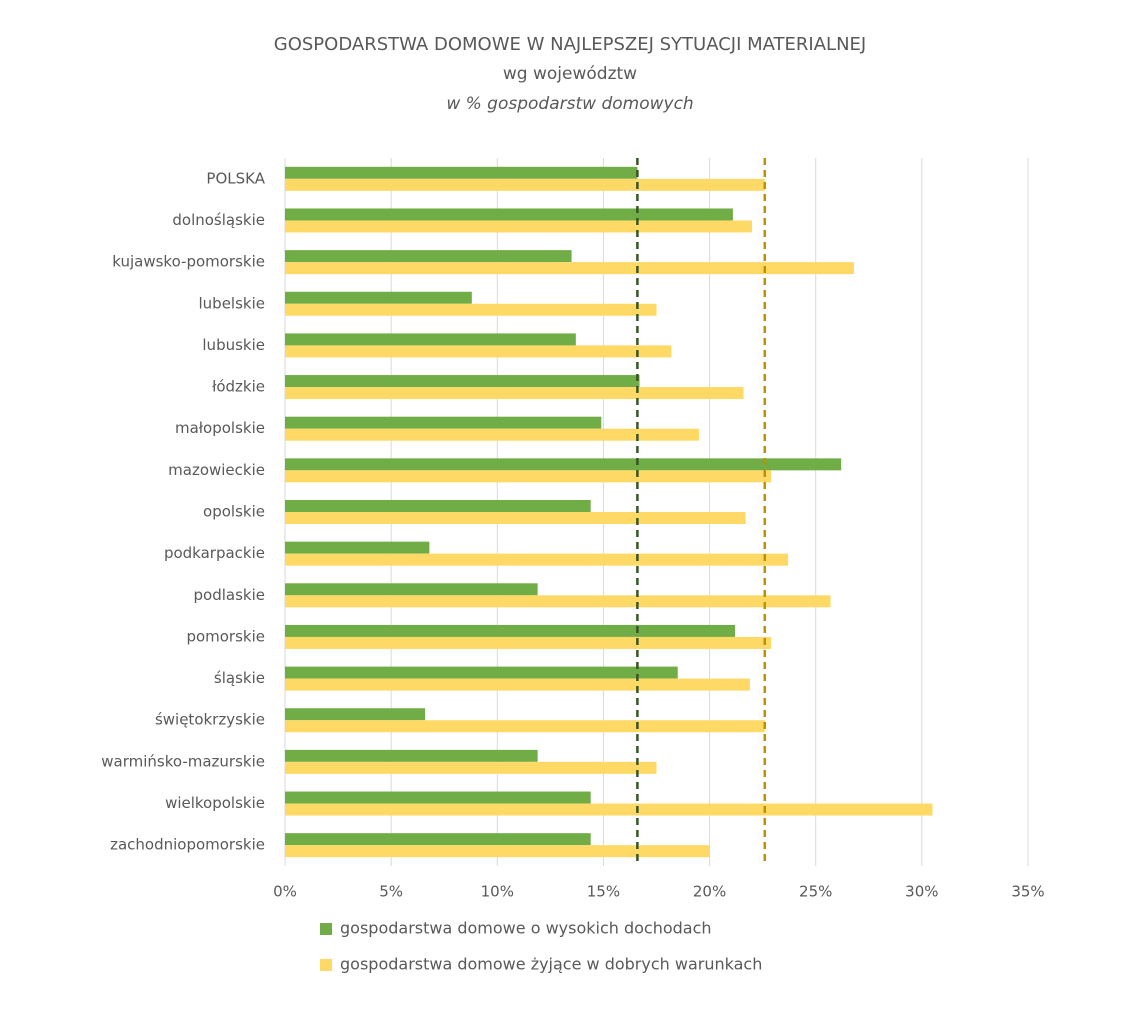 Image resolution: width=1140 pixels, height=1011 pixels. Describe the element at coordinates (570, 74) in the screenshot. I see `chart-subtitle: wg województw` at that location.